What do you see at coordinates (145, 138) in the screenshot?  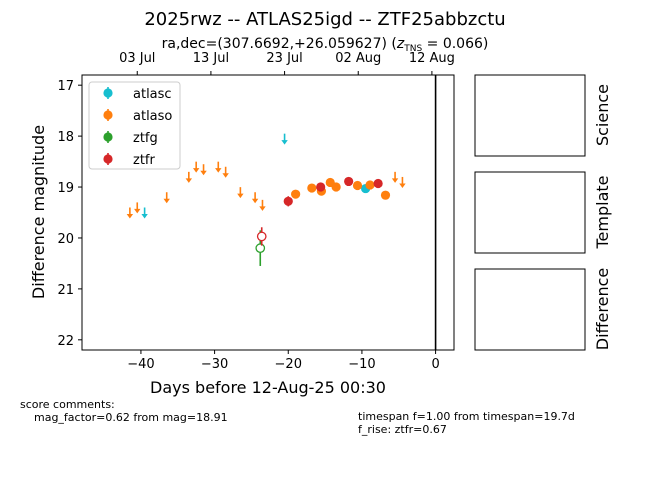 I see `legend-label: ztfg` at bounding box center [145, 138].